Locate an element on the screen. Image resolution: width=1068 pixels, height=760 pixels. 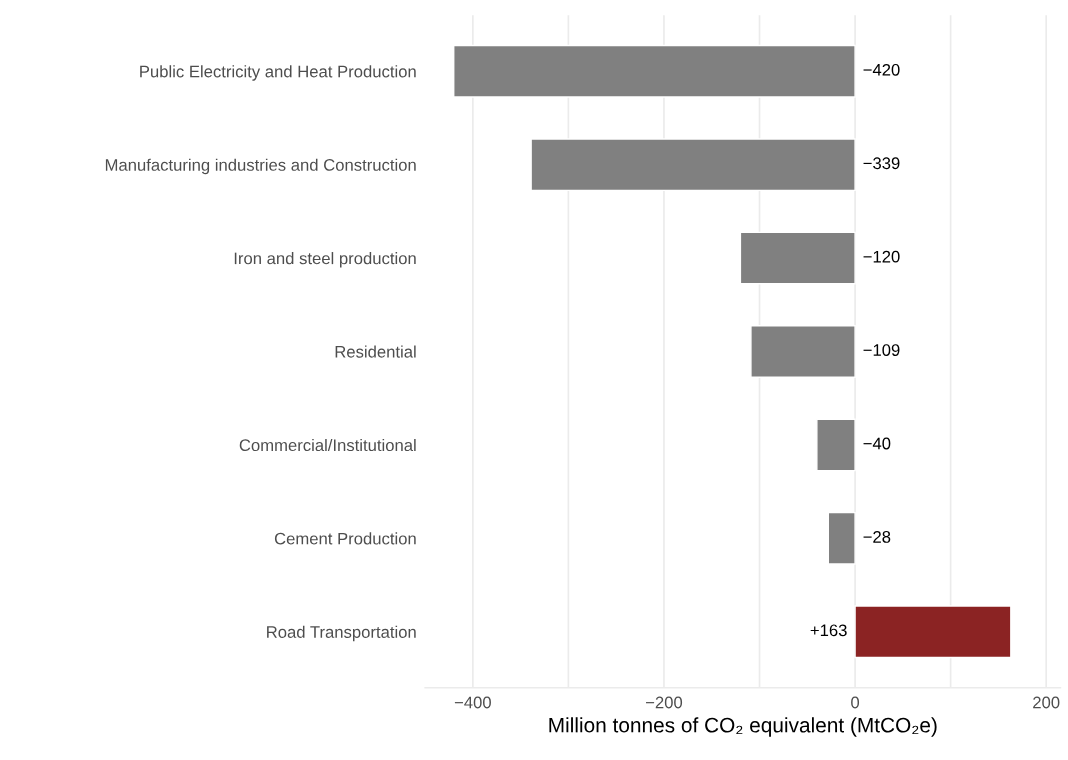
data-label: +163 is located at coordinates (828, 630).